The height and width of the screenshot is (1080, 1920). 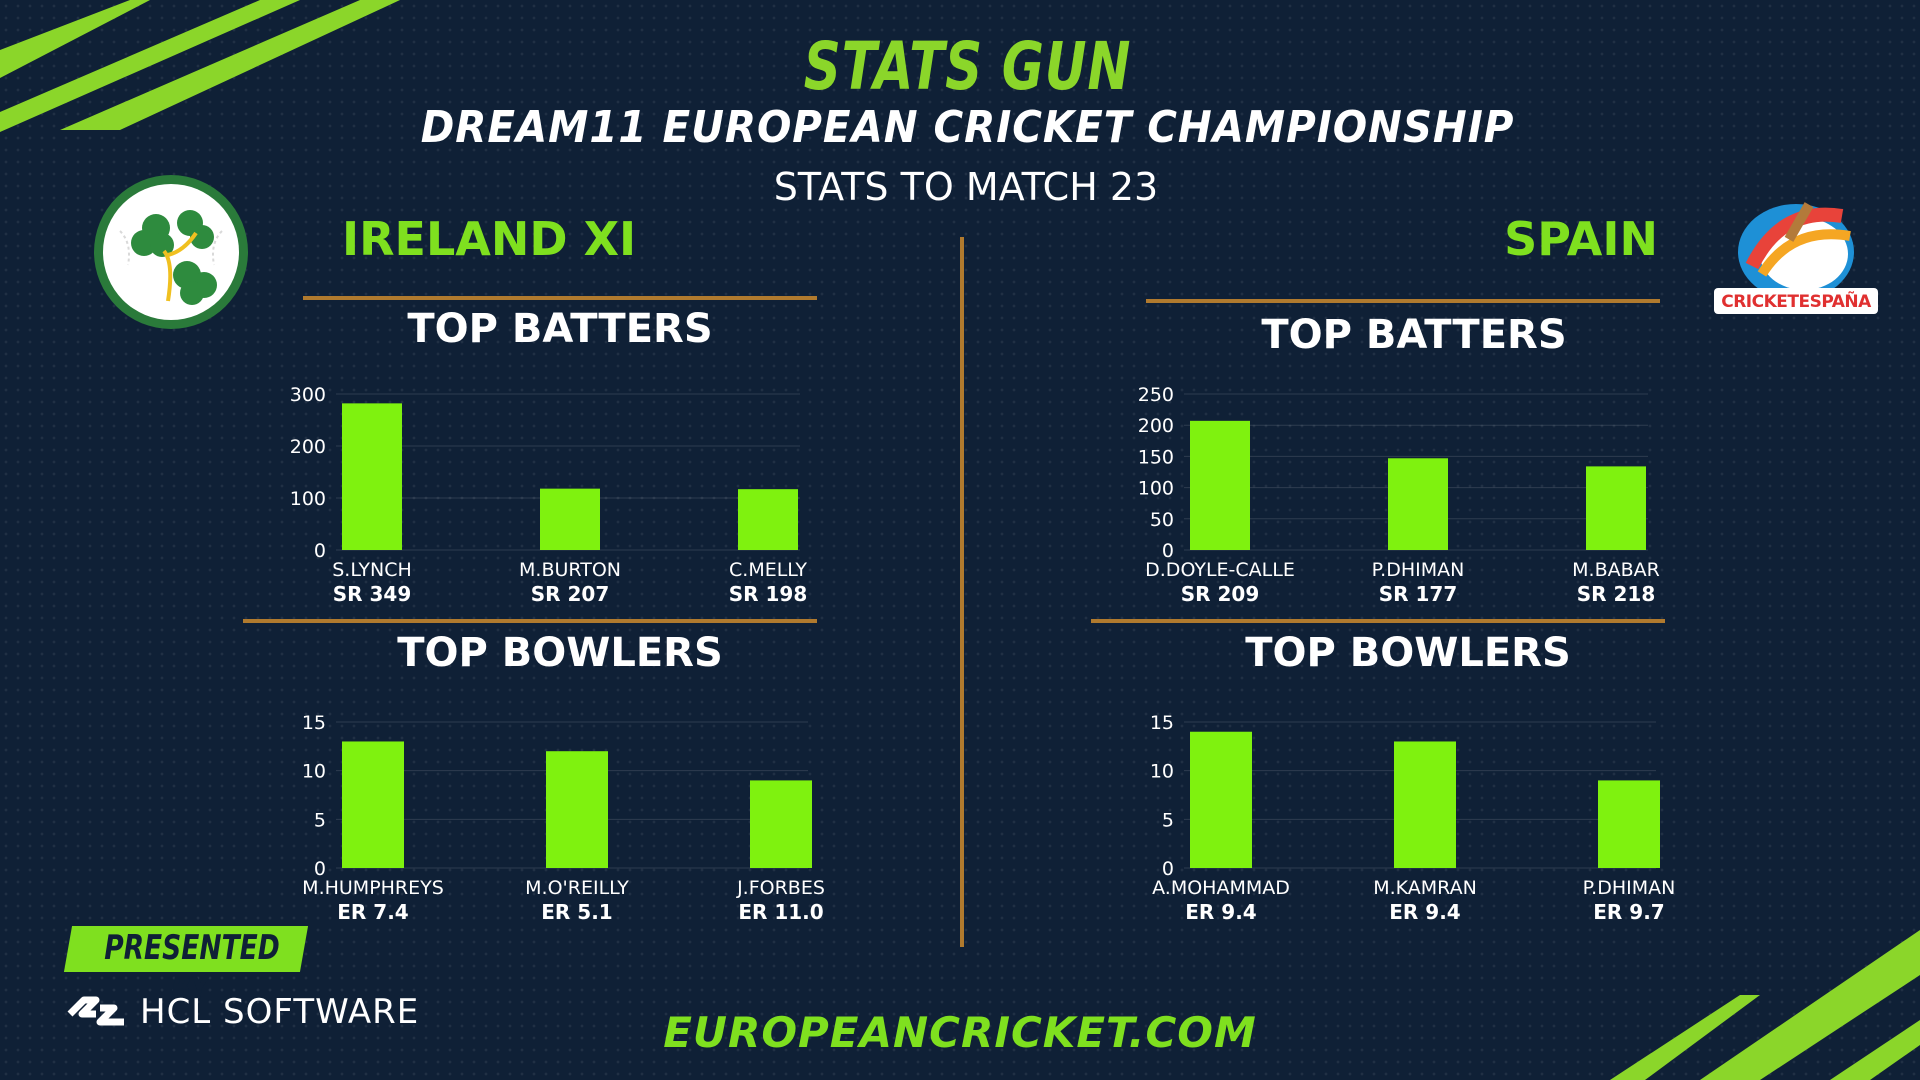 What do you see at coordinates (308, 395) in the screenshot?
I see `y-tick-label: 300` at bounding box center [308, 395].